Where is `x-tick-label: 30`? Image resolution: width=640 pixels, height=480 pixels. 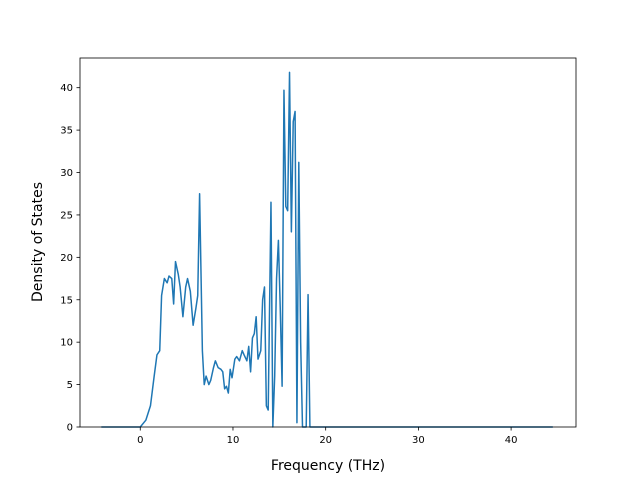 x-tick-label: 30 is located at coordinates (418, 440).